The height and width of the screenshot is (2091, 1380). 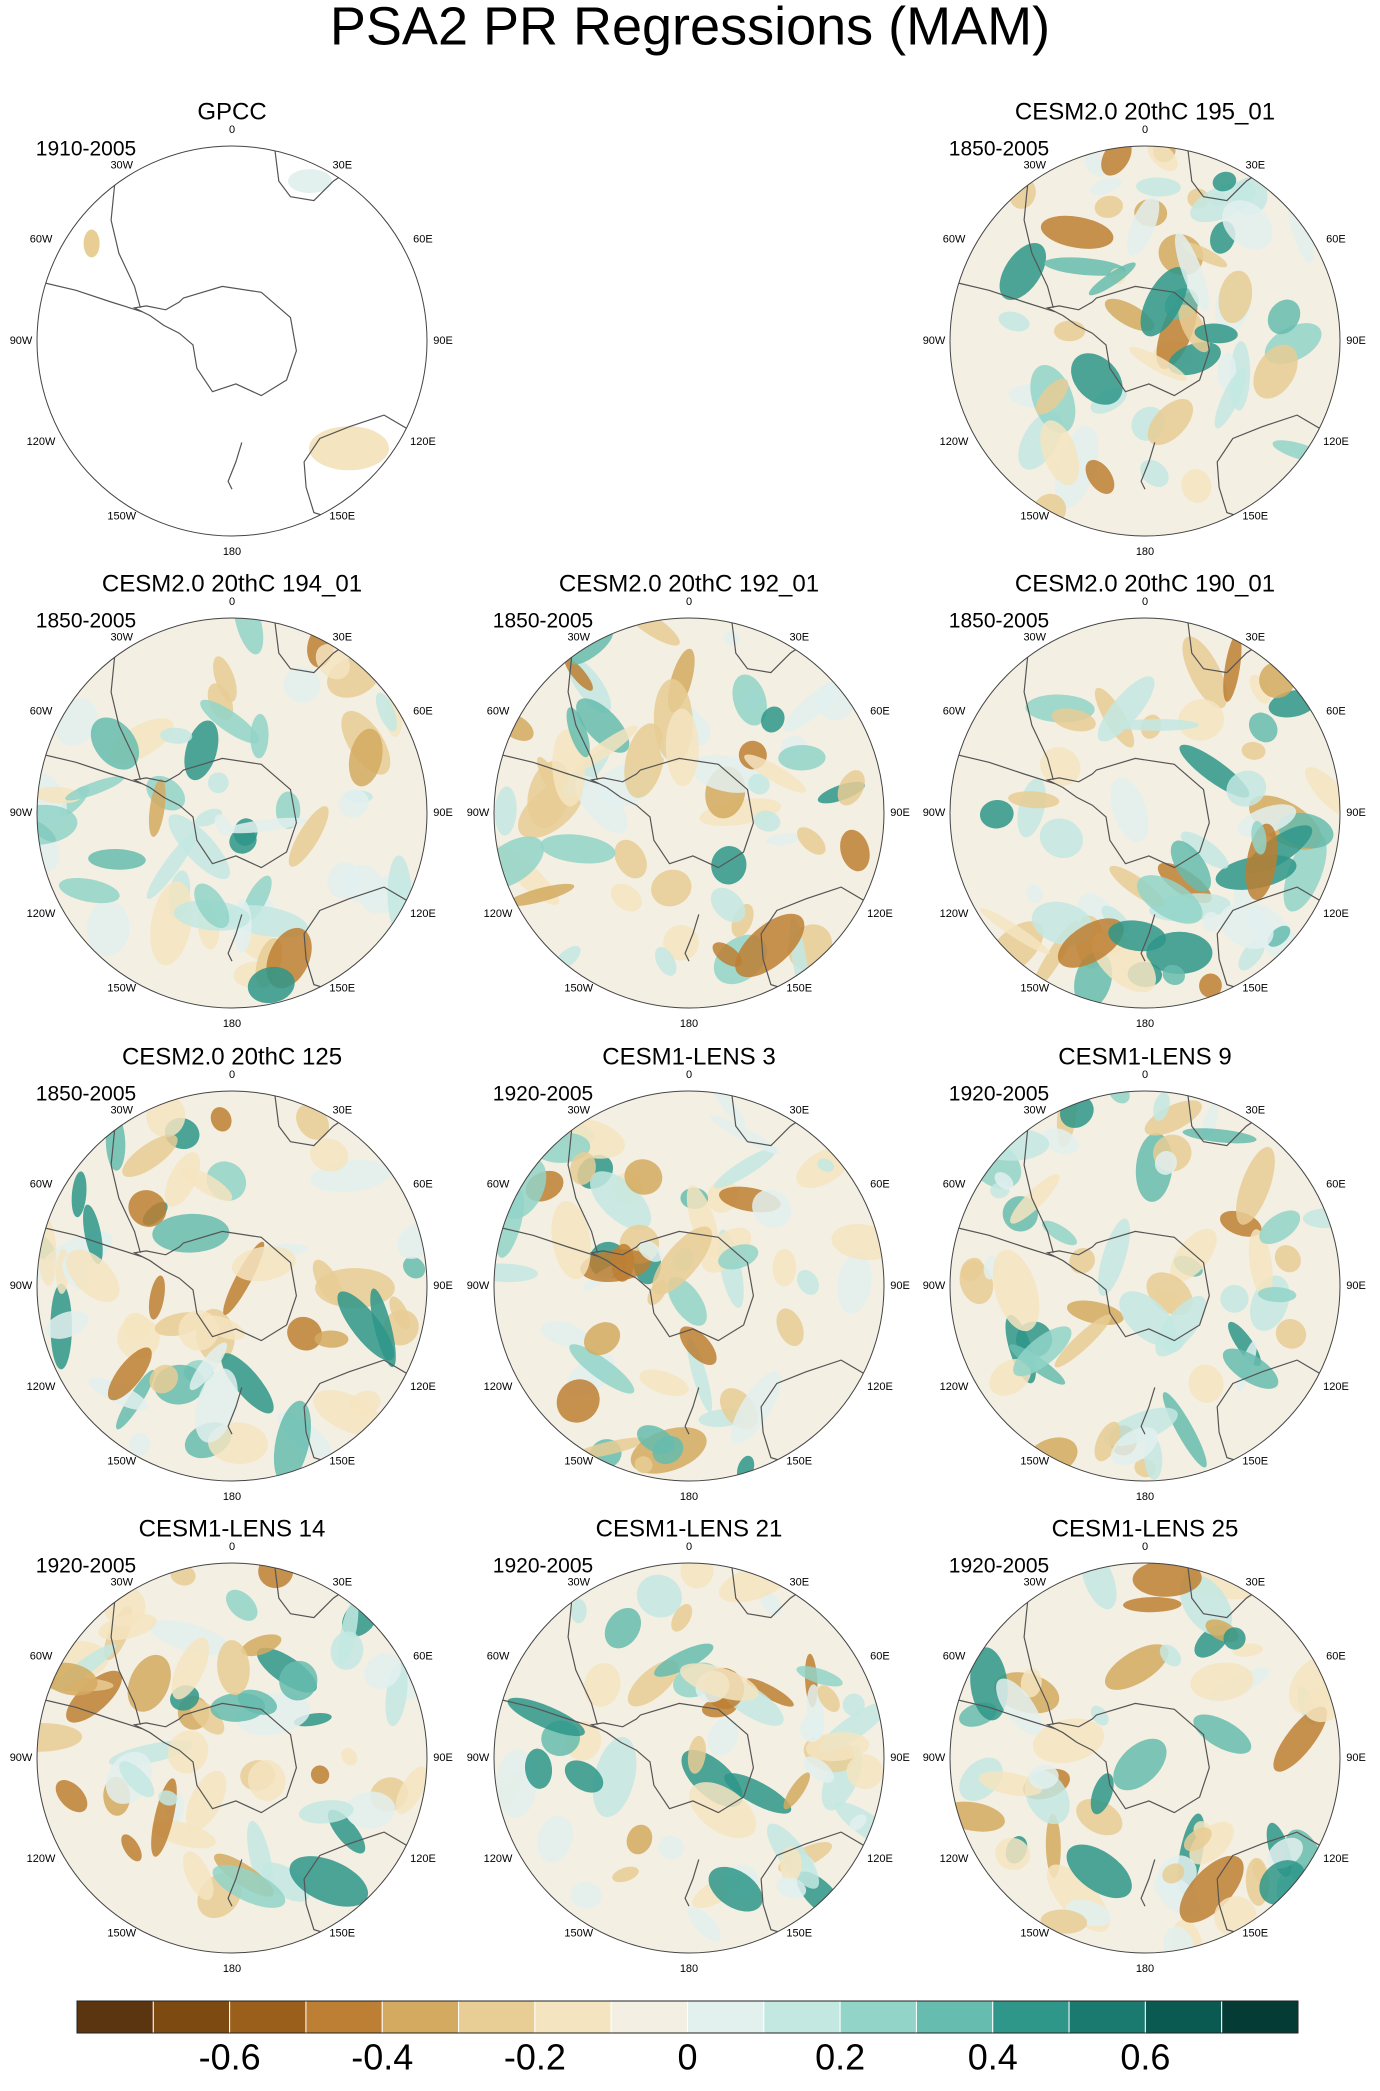 What do you see at coordinates (232, 1969) in the screenshot?
I see `lon-label: 180` at bounding box center [232, 1969].